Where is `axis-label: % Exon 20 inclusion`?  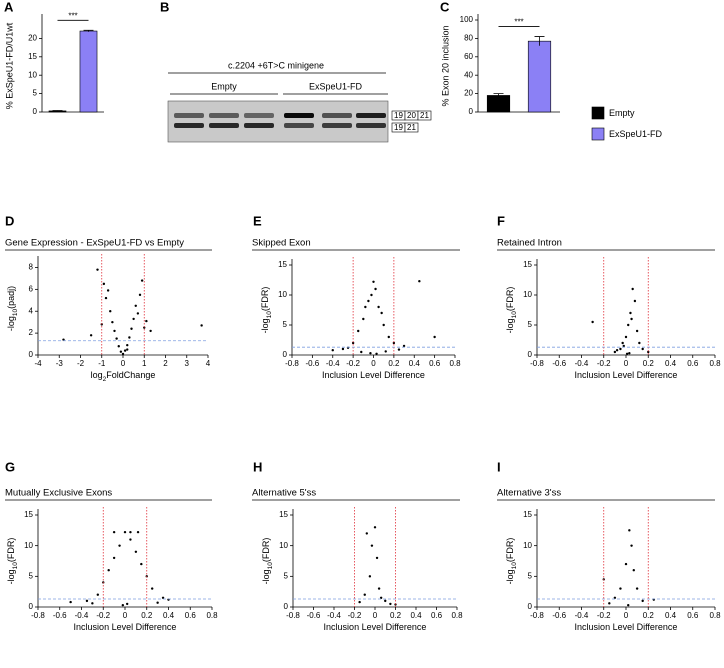 axis-label: % Exon 20 inclusion is located at coordinates (445, 65).